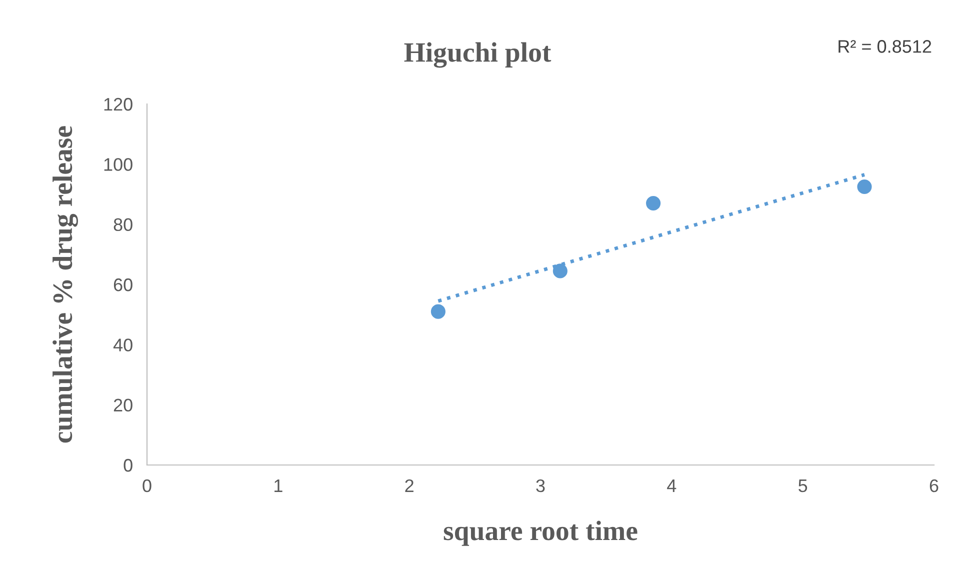 The width and height of the screenshot is (955, 580). I want to click on x-tick-label: 2, so click(409, 485).